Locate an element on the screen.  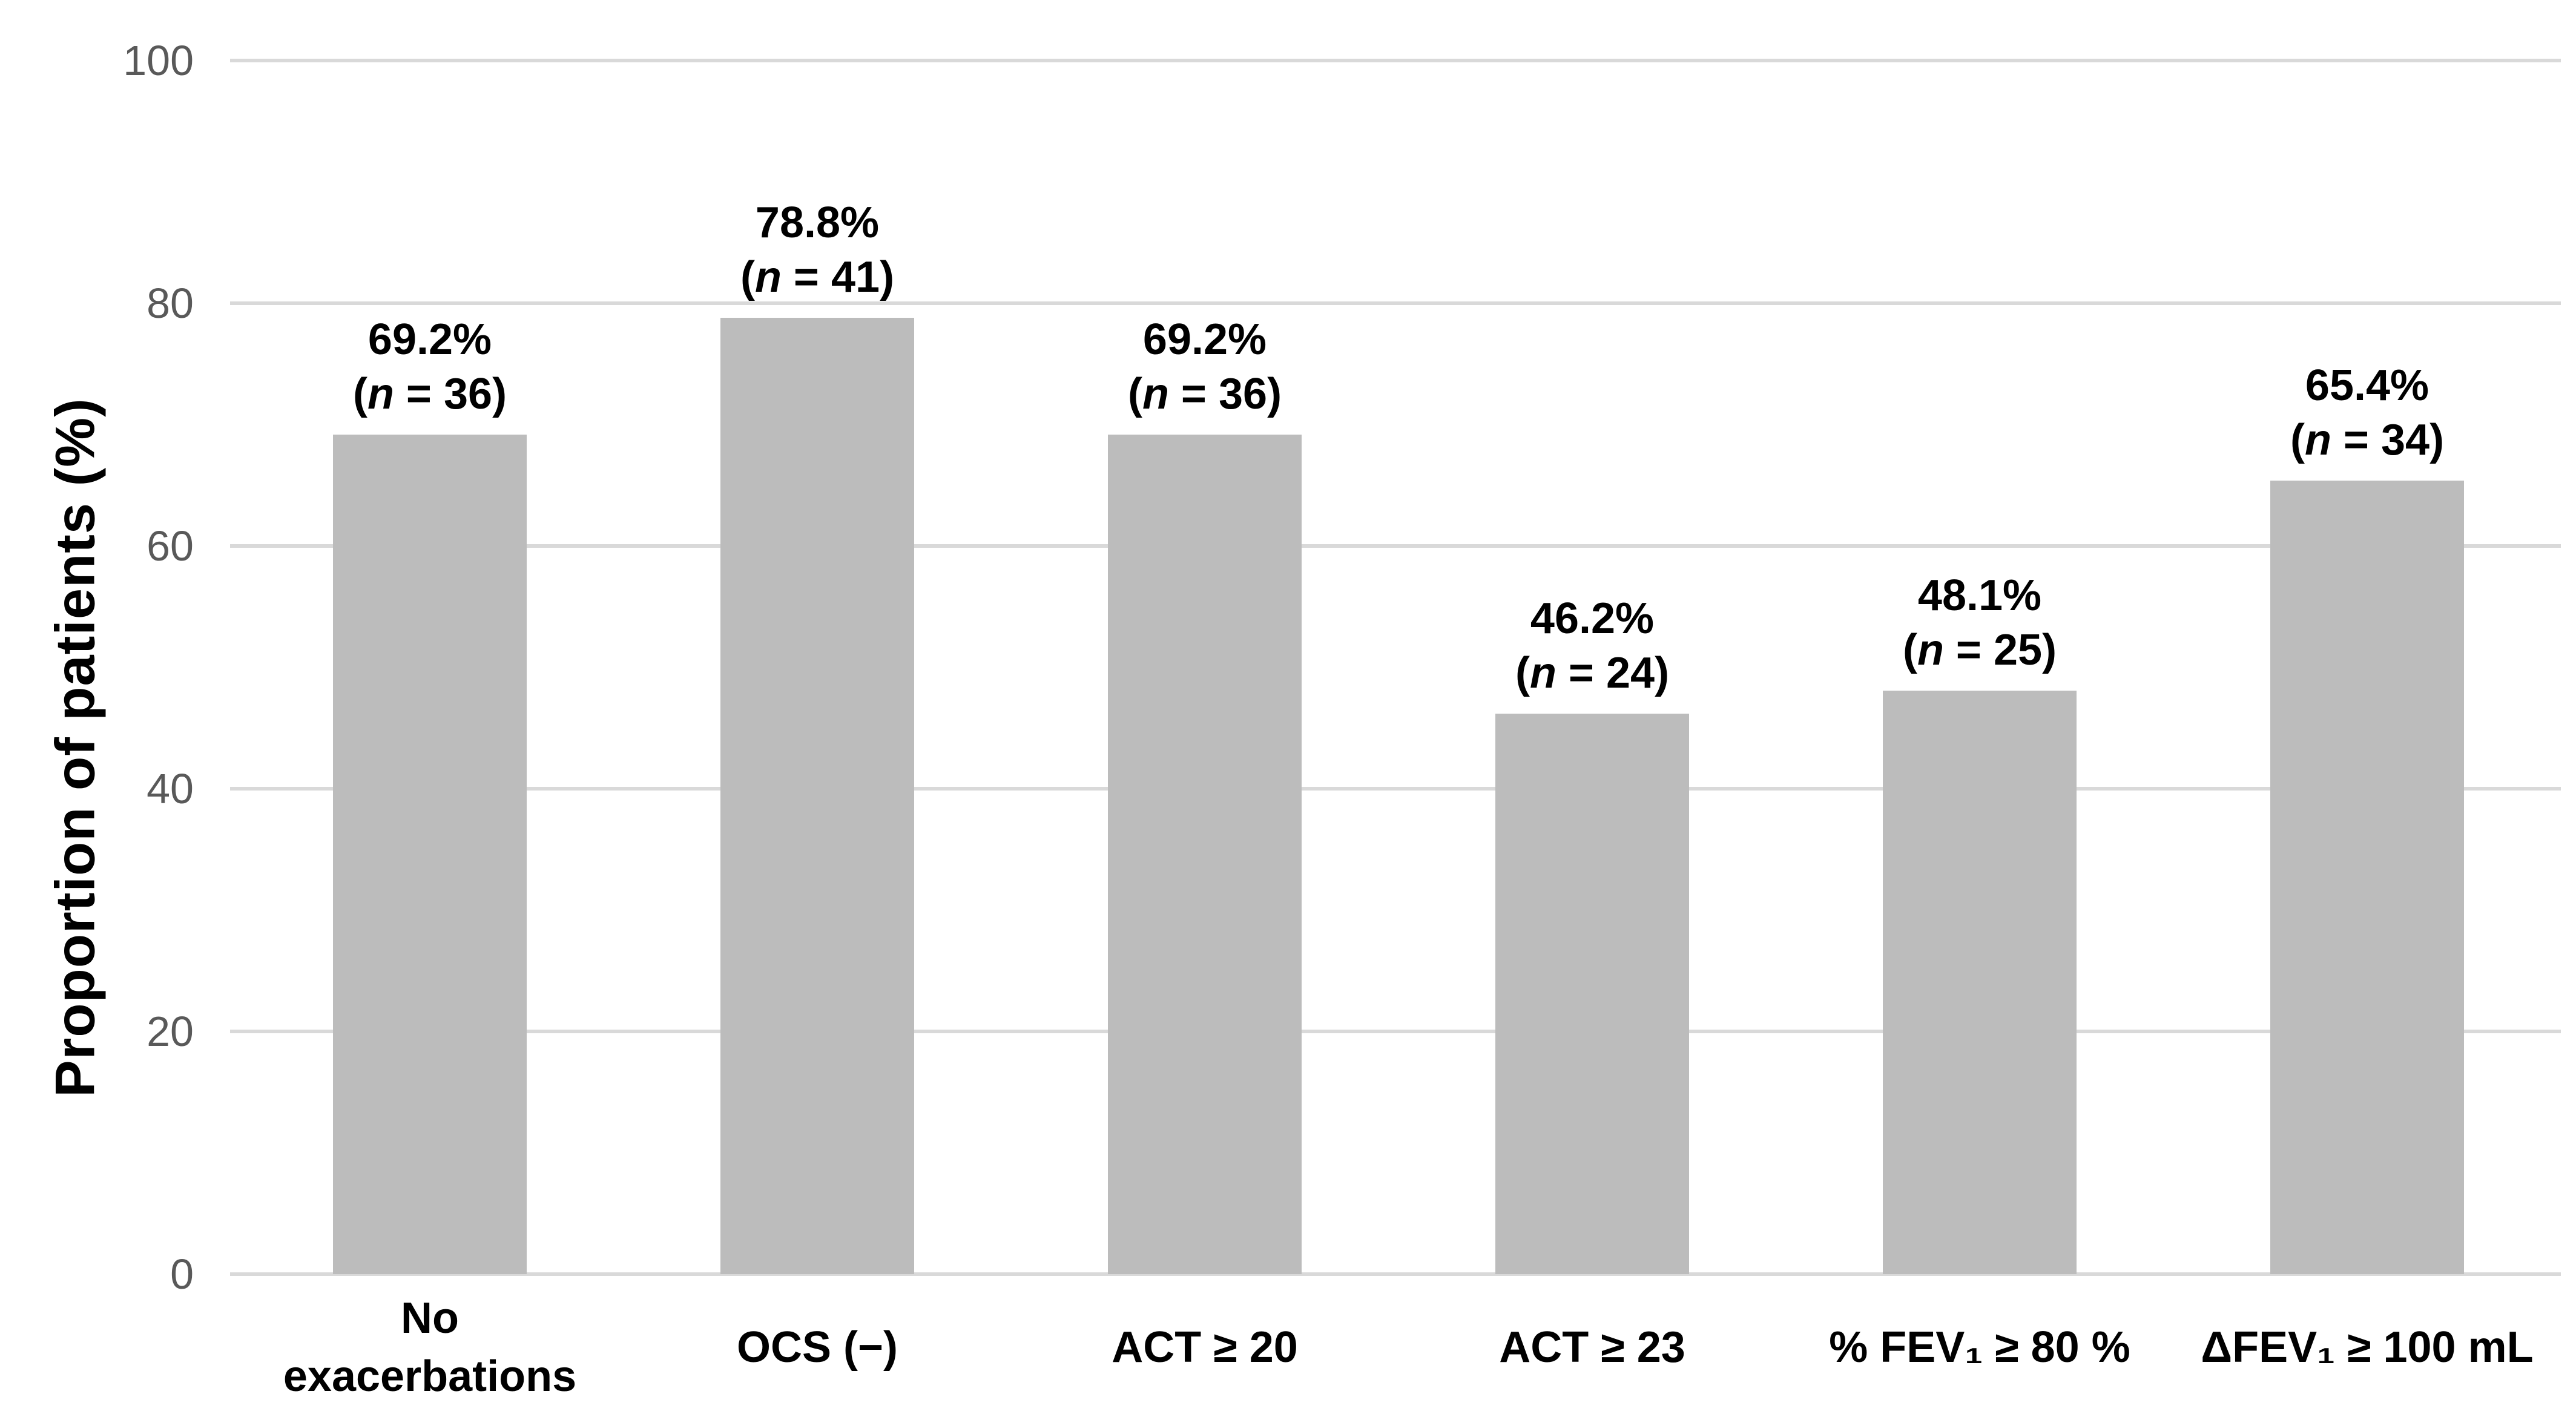
y-tick-label: 0 is located at coordinates (182, 1275).